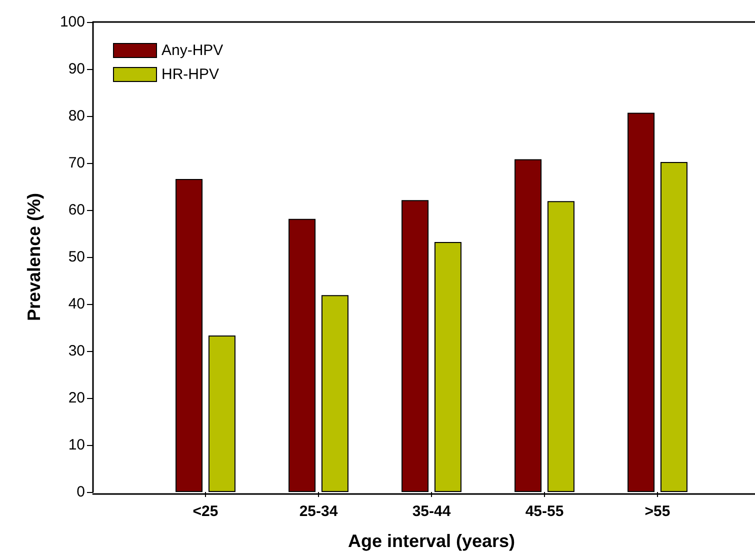 This screenshot has width=755, height=555. Describe the element at coordinates (72, 22) in the screenshot. I see `y-tick-label: 100` at that location.